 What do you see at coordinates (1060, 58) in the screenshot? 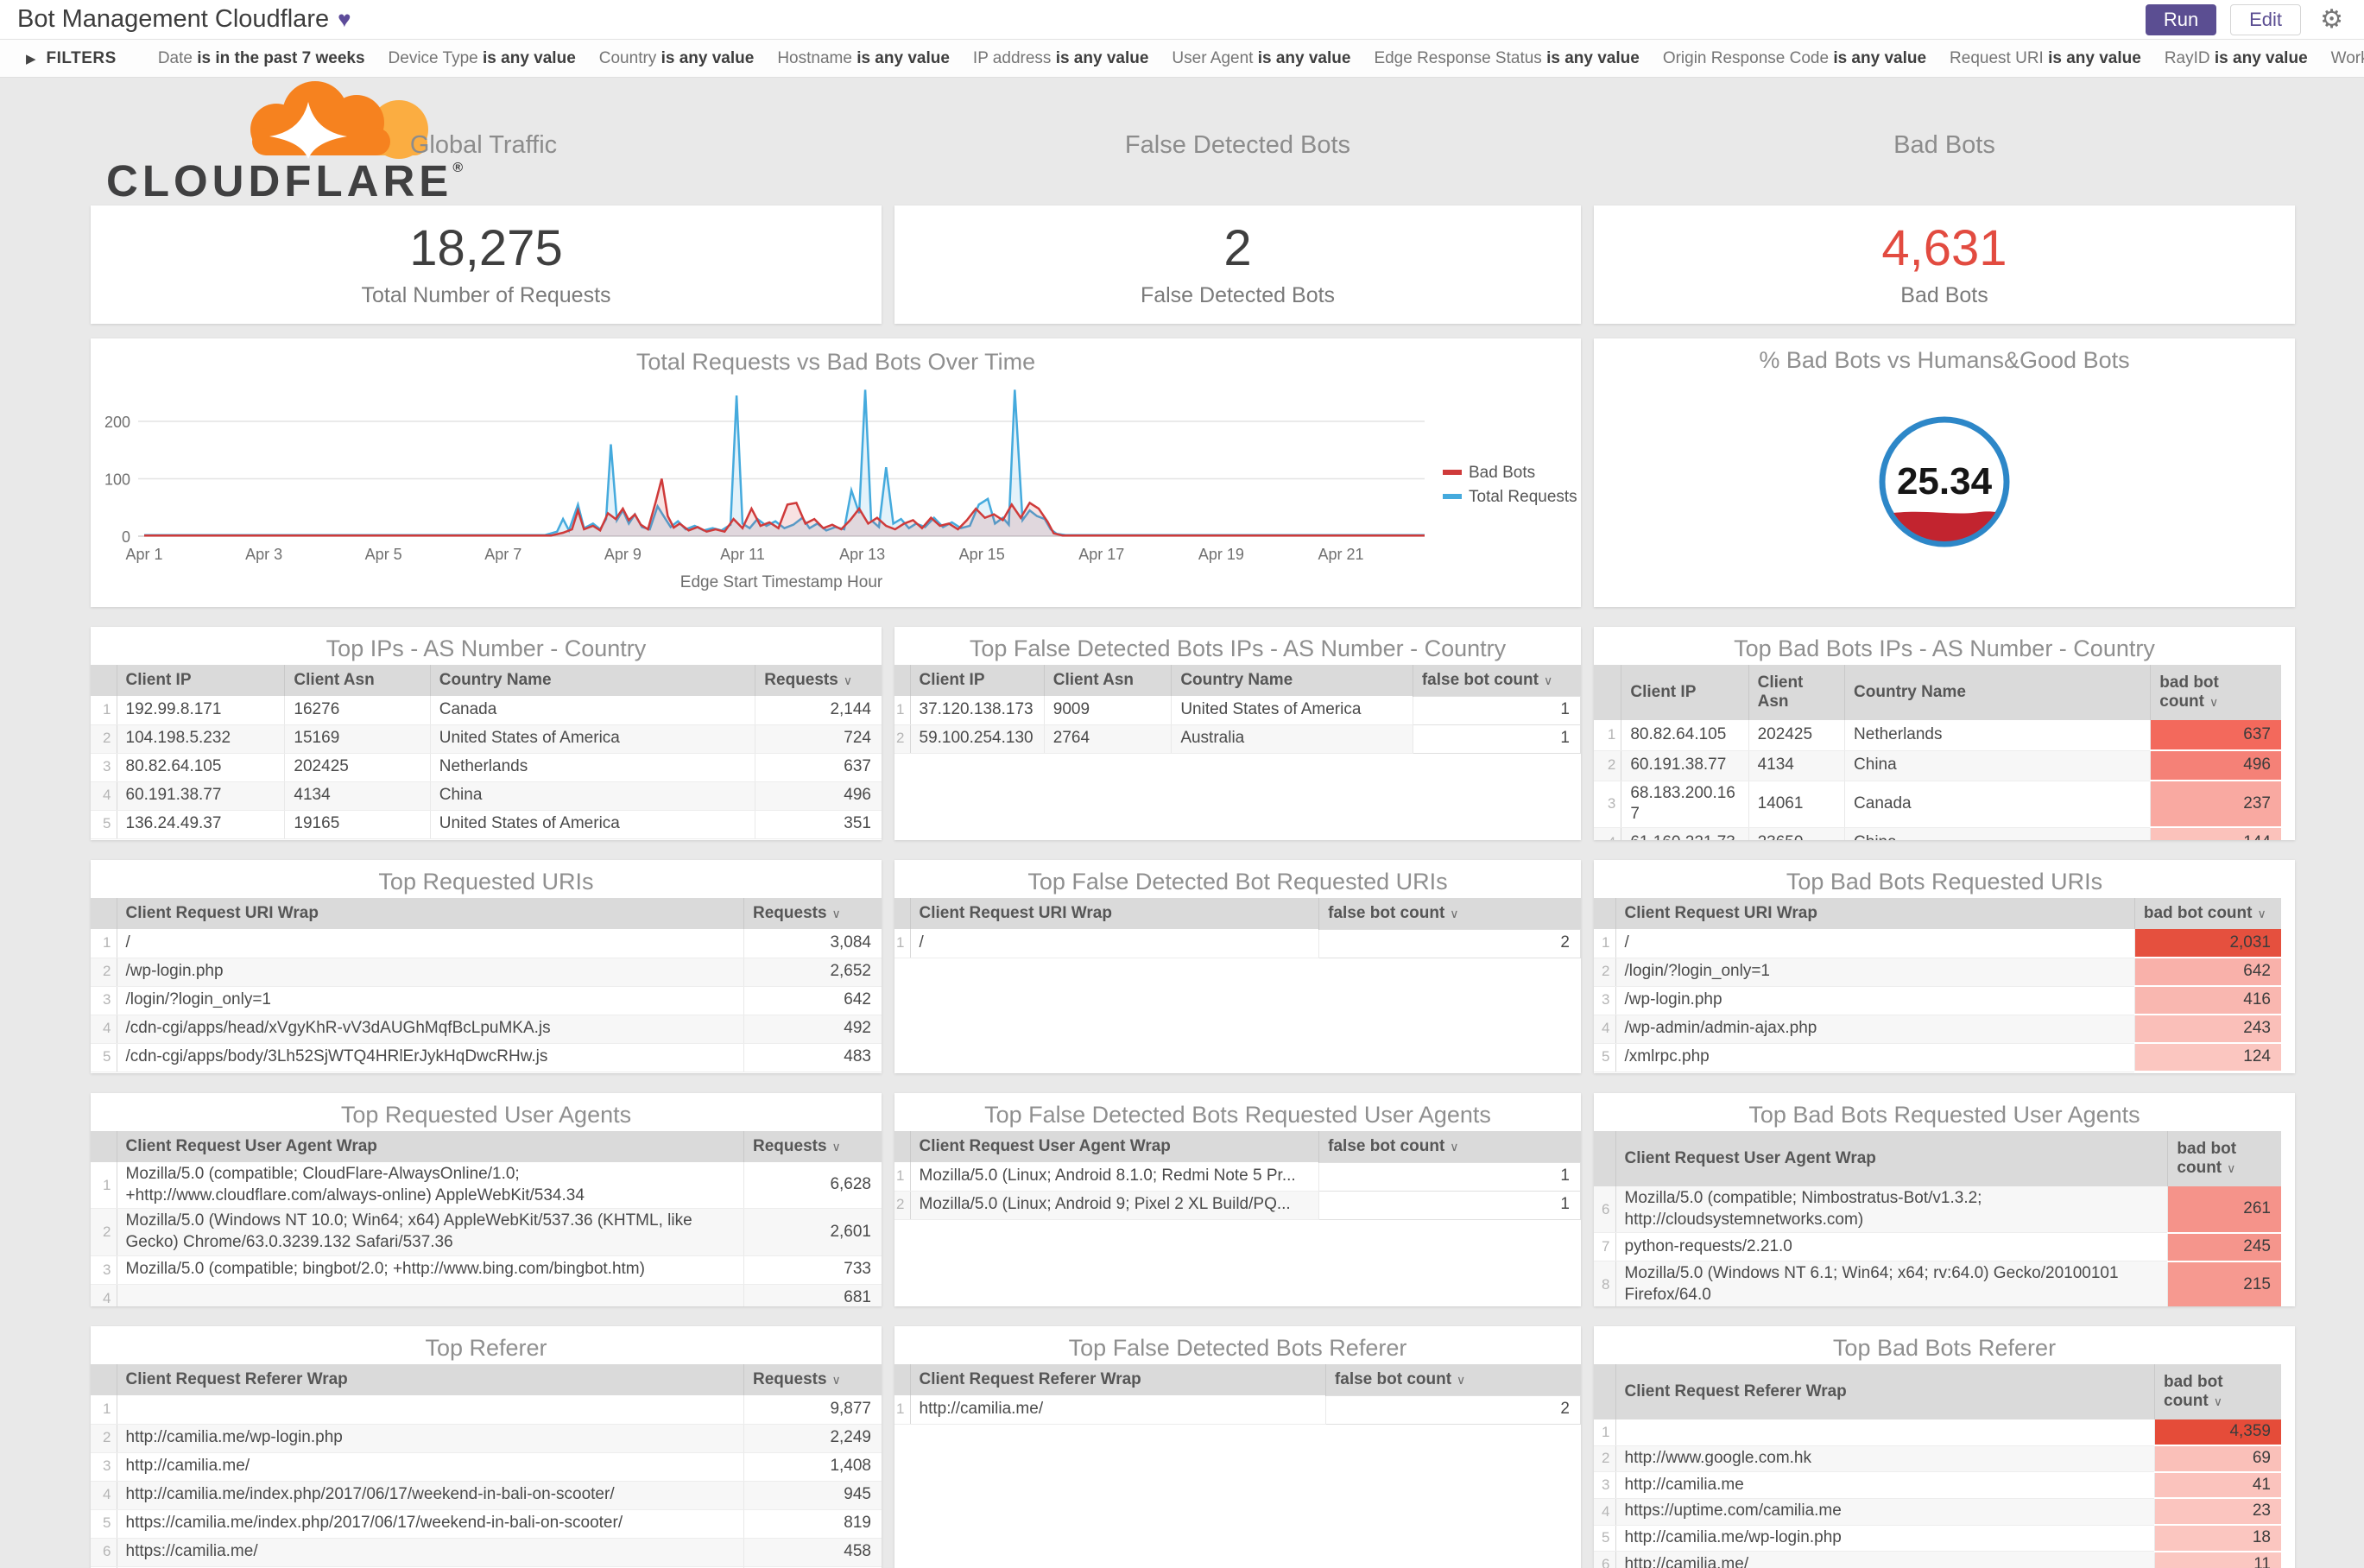
I see `filter-ip-address: IP address is any value` at bounding box center [1060, 58].